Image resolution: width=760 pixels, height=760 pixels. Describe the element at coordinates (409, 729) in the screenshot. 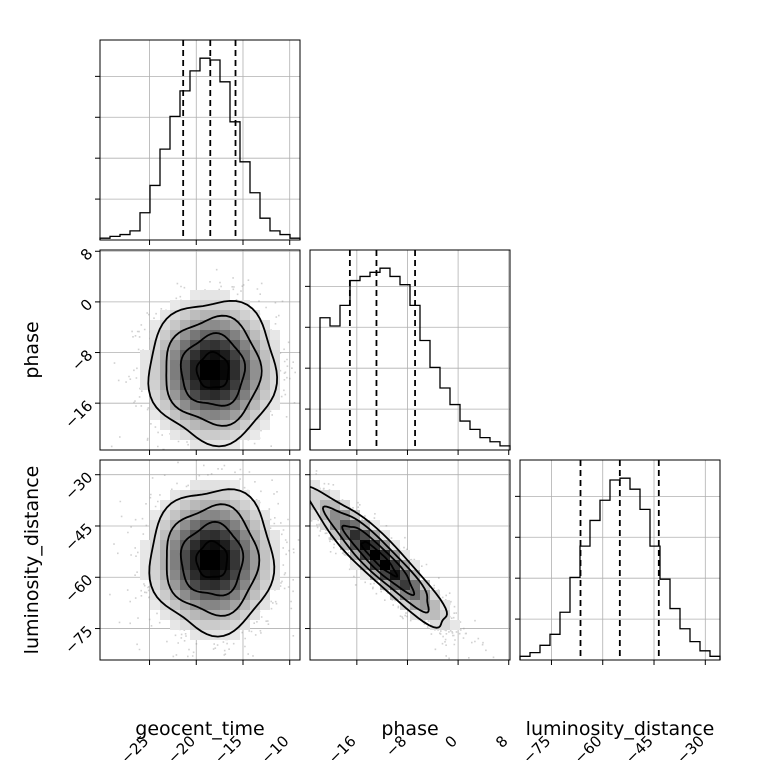

I see `x-axis-label-phase: phase` at that location.